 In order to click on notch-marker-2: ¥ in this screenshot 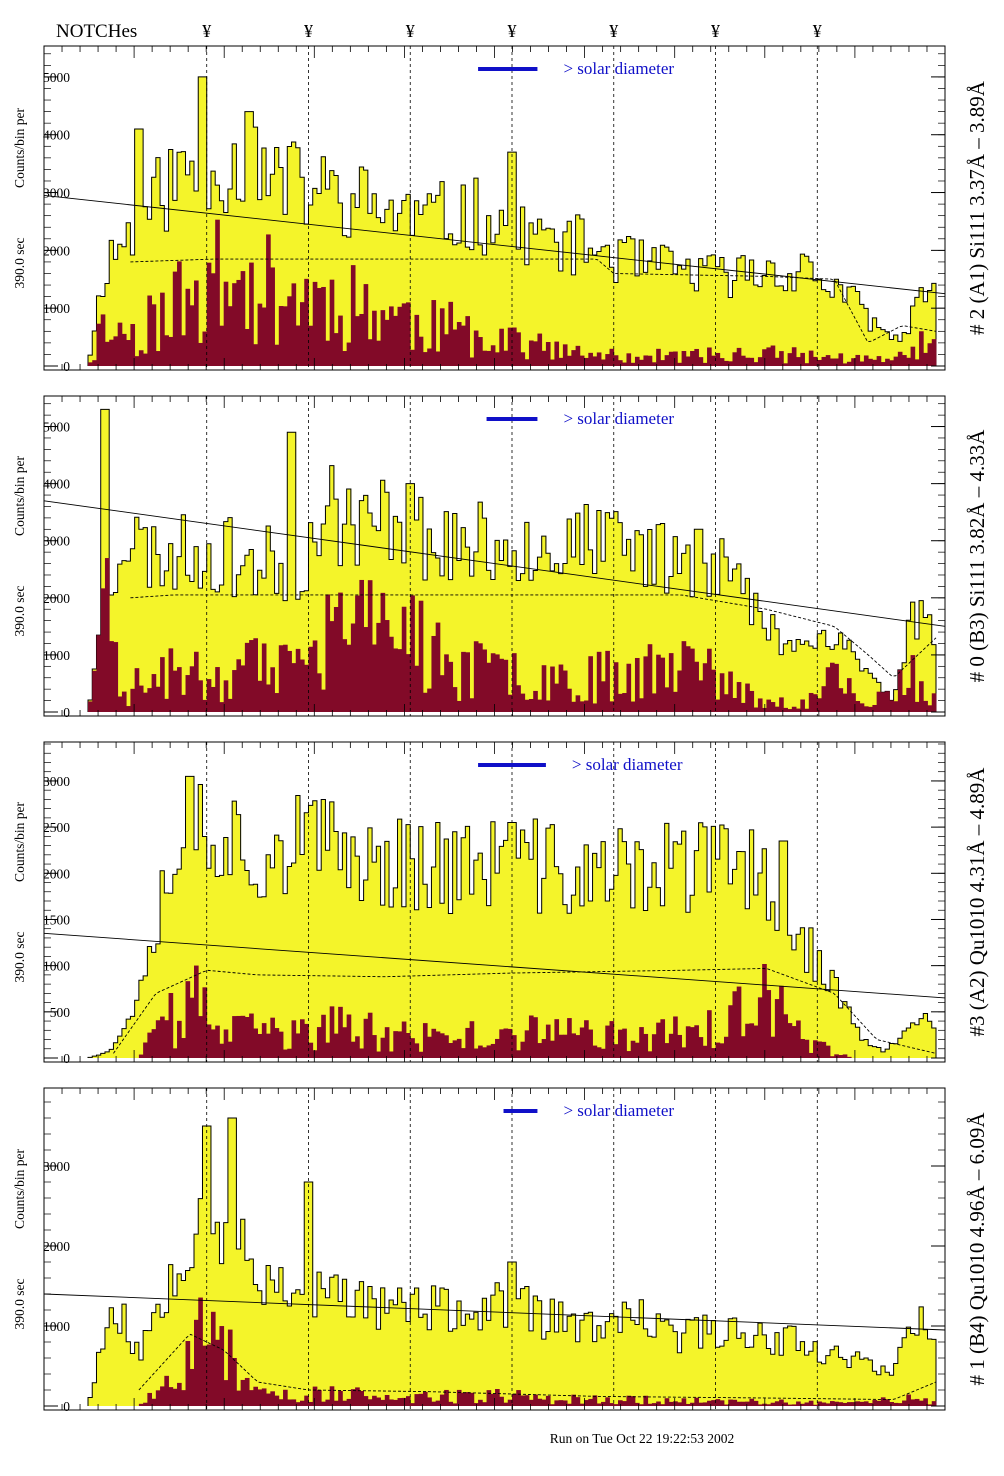, I will do `click(410, 31)`.